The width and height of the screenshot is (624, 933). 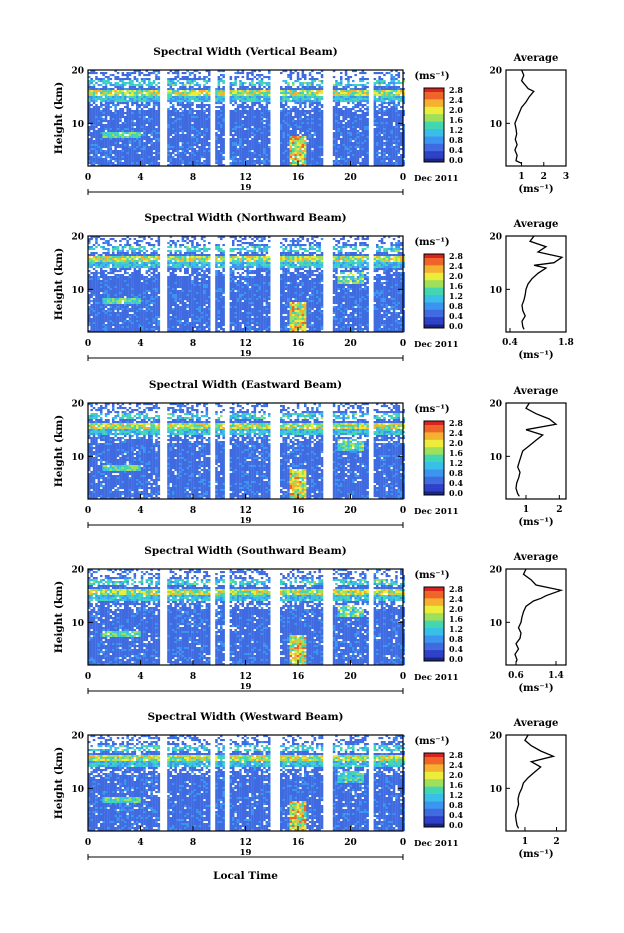 What do you see at coordinates (536, 557) in the screenshot?
I see `avg-title: Average` at bounding box center [536, 557].